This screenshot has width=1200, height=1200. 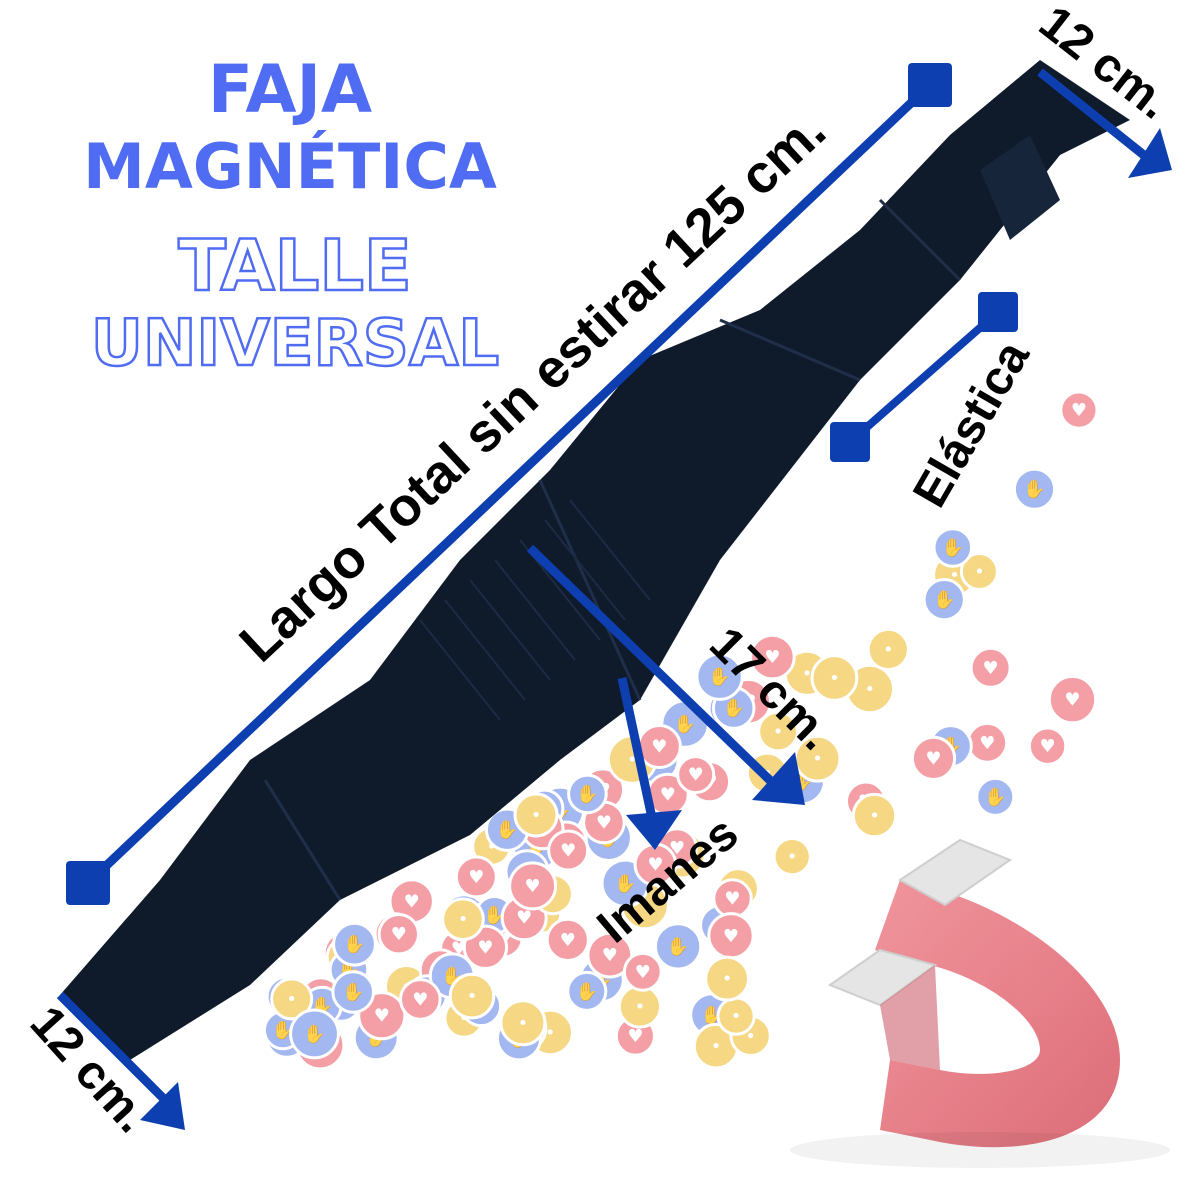 What do you see at coordinates (290, 166) in the screenshot?
I see `title-line-2: MAGNÉTICA` at bounding box center [290, 166].